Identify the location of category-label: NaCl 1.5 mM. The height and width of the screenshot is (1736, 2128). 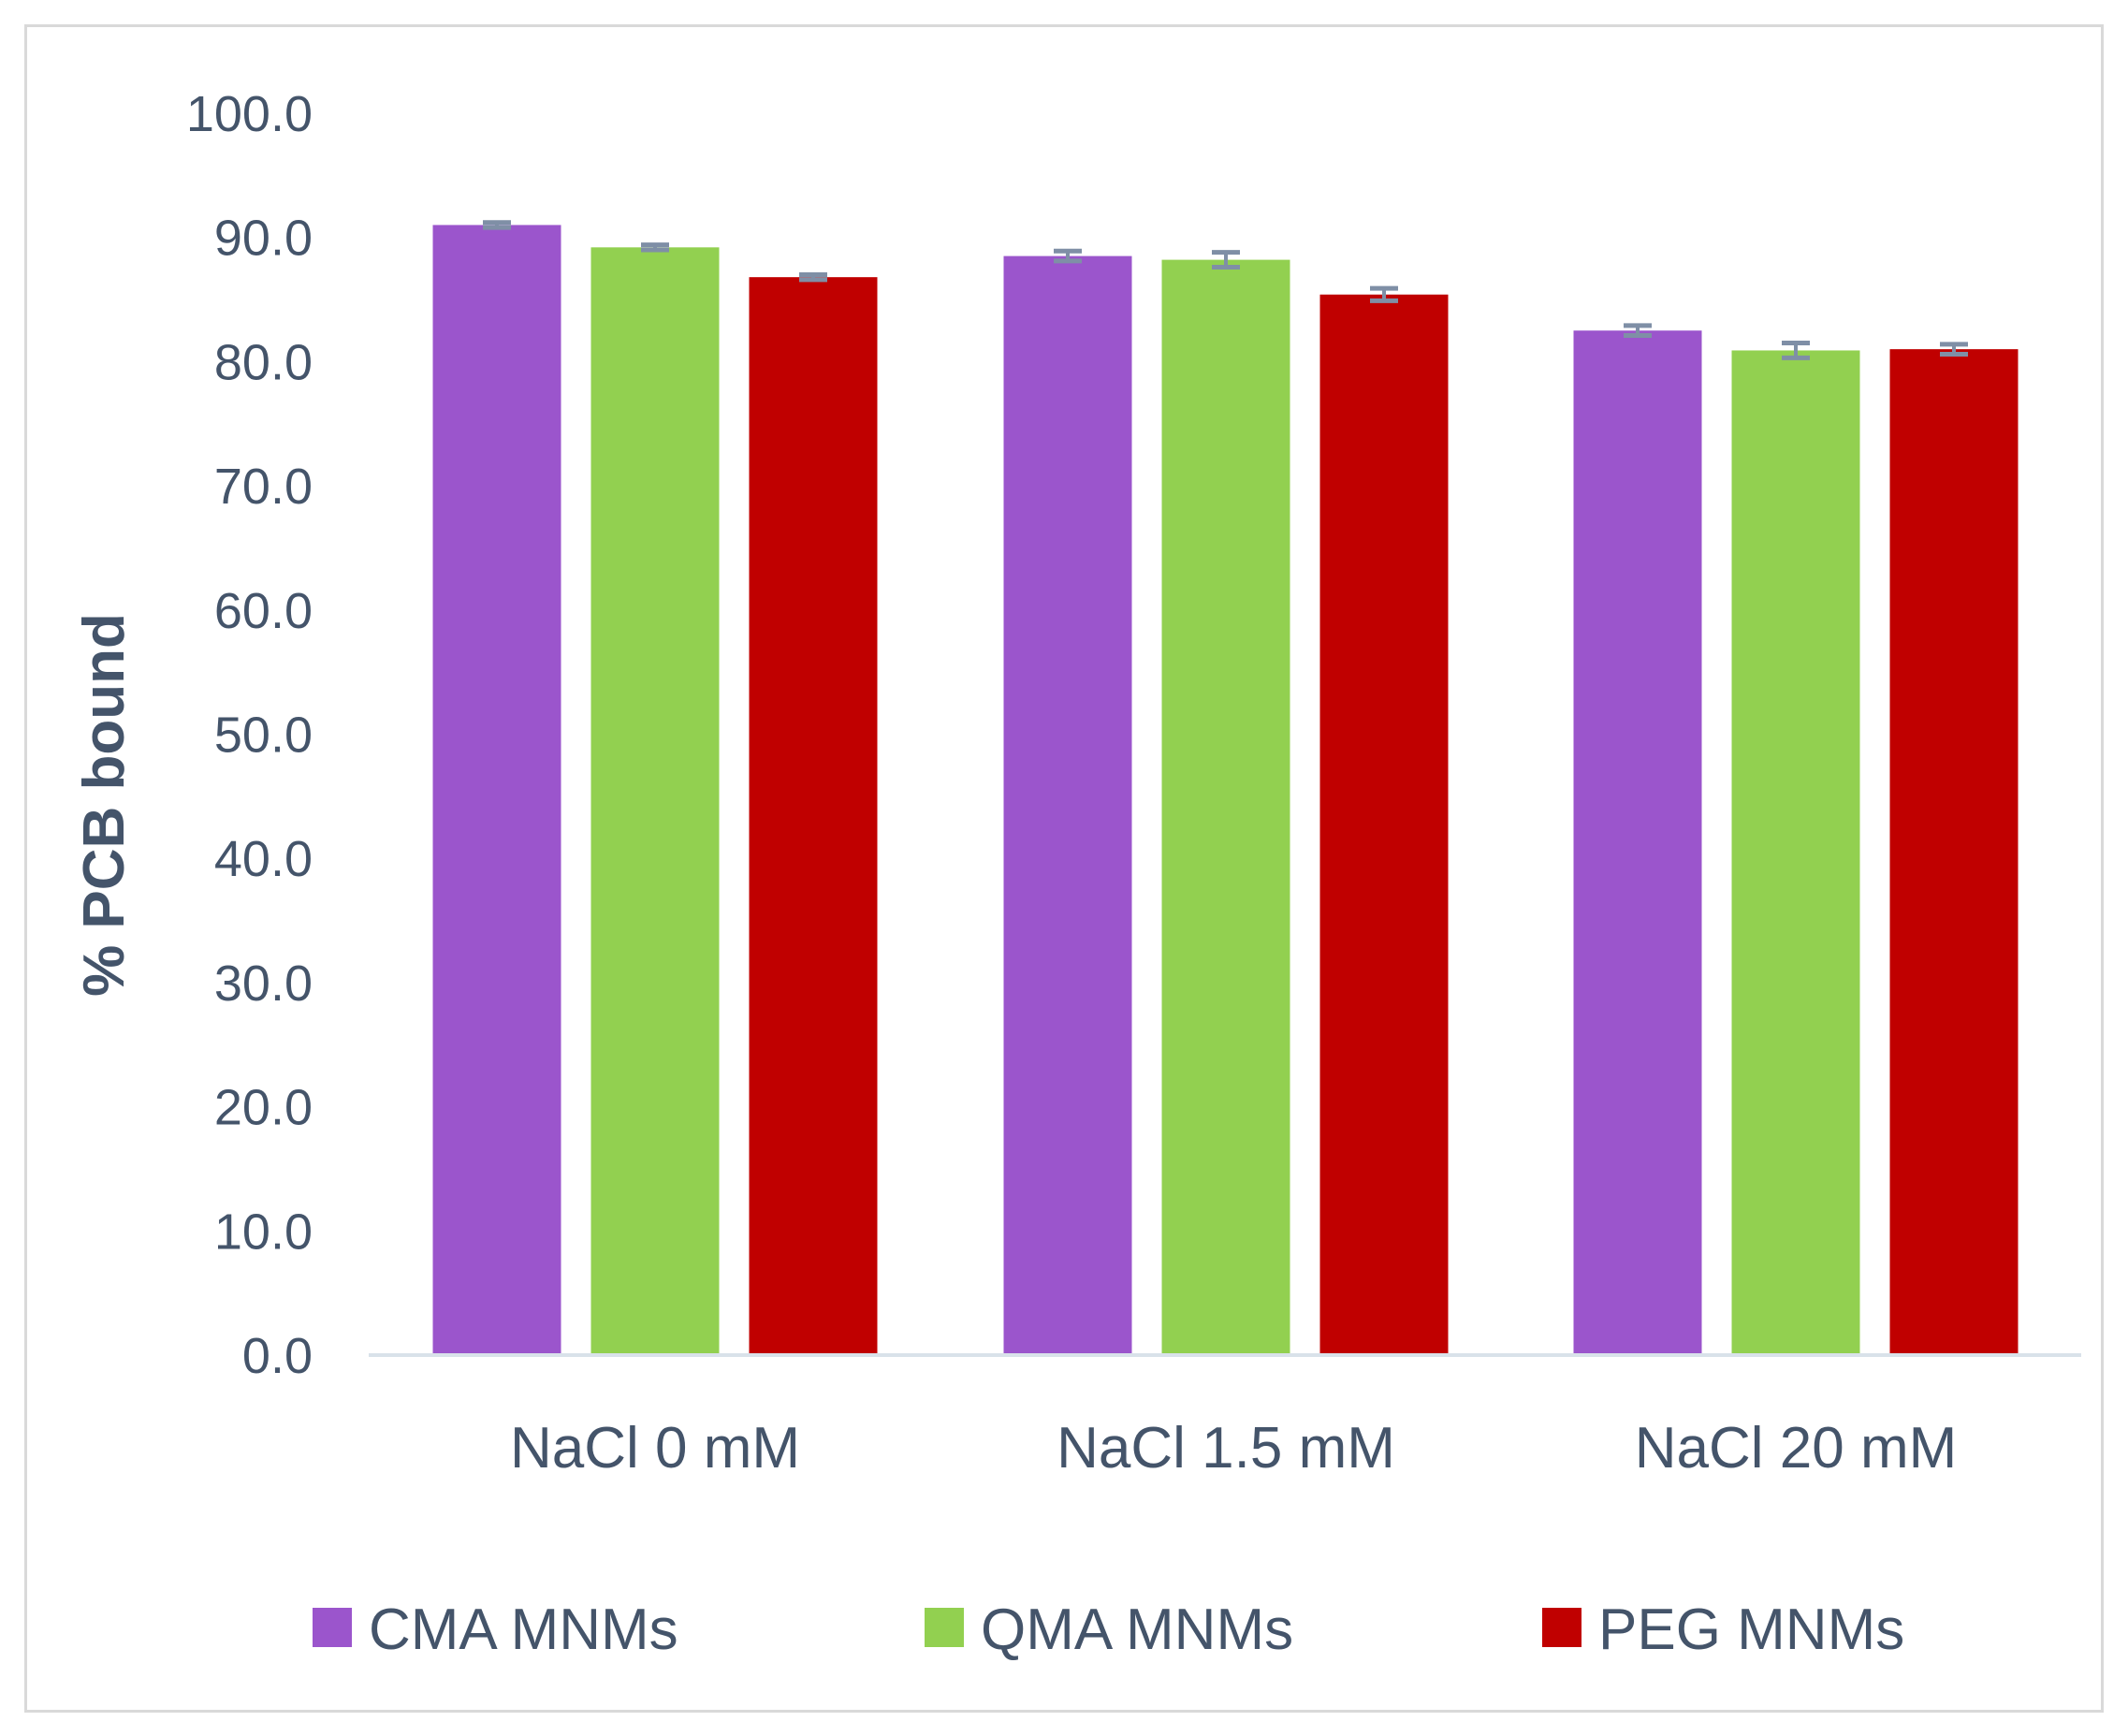
(1226, 1449).